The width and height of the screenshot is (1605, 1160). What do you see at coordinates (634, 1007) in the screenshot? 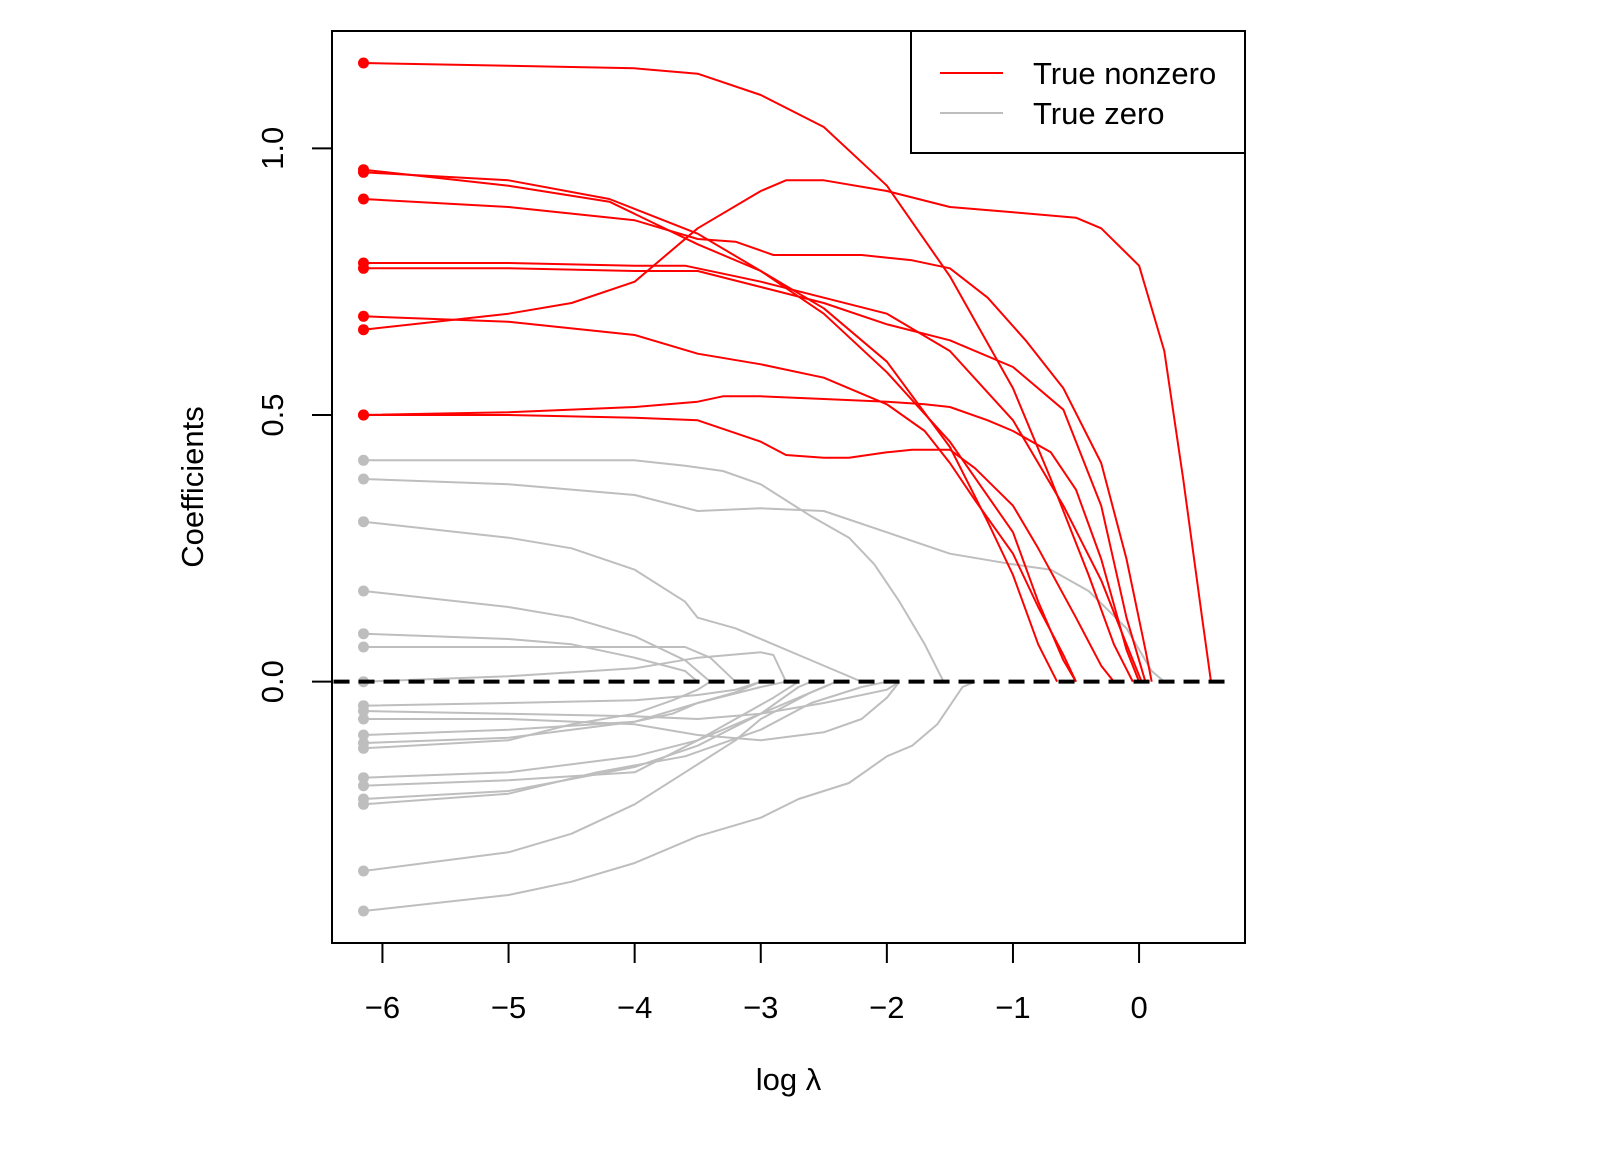
I see `x-tick-label: −4` at bounding box center [634, 1007].